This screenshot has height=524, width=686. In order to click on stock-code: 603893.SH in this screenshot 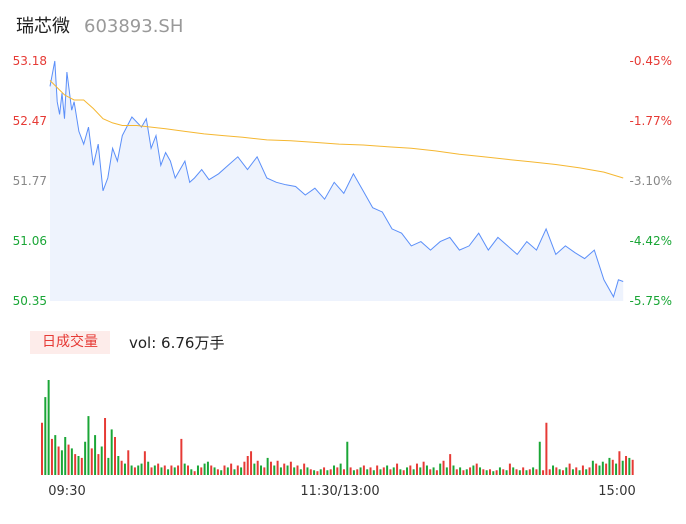, I will do `click(134, 26)`.